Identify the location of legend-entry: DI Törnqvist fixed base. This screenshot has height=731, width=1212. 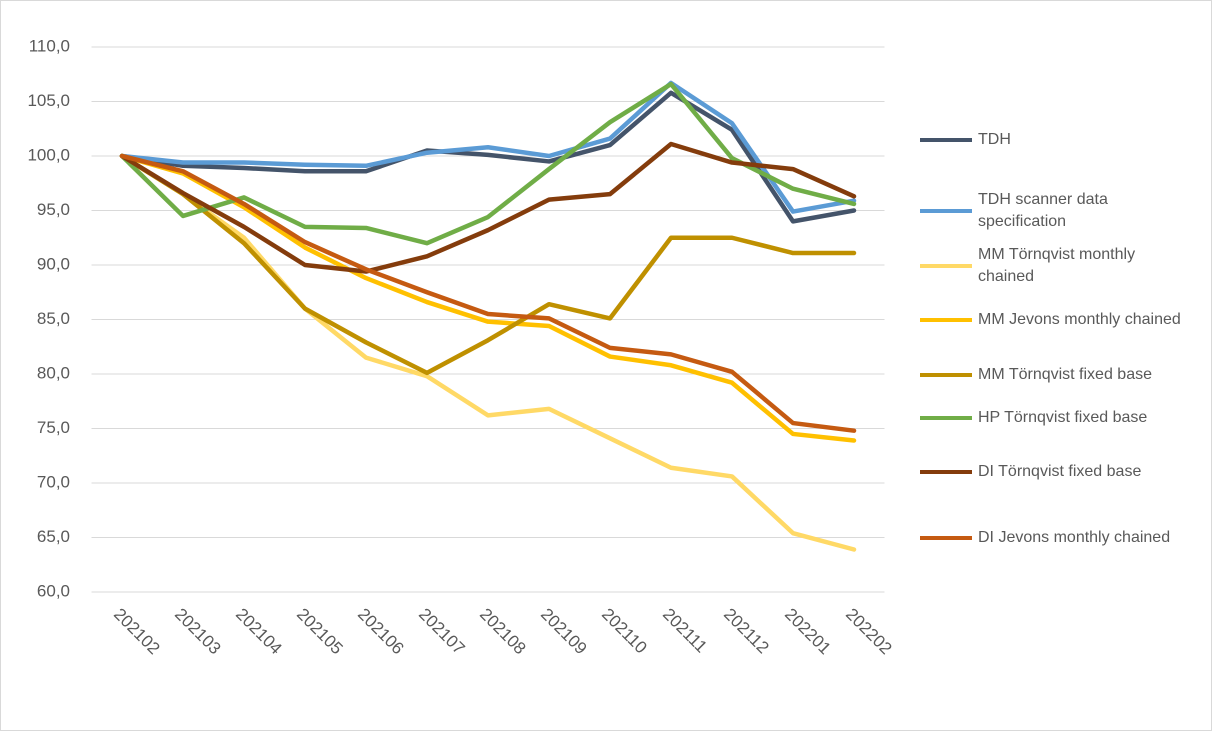
(1052, 472).